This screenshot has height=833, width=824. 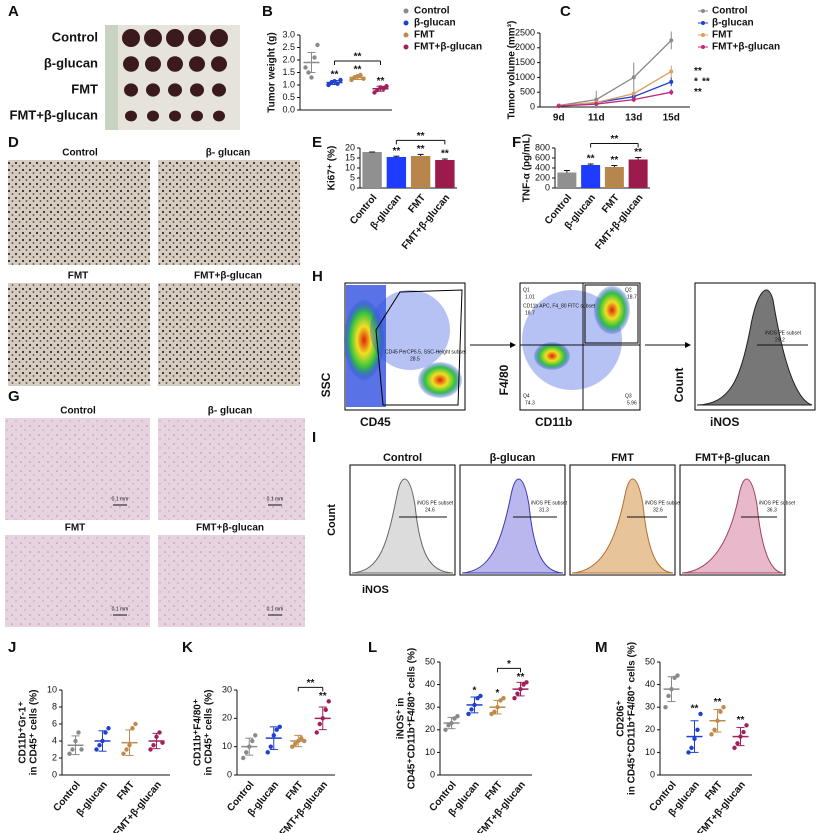 I want to click on axis-label: iNOS, so click(x=375, y=590).